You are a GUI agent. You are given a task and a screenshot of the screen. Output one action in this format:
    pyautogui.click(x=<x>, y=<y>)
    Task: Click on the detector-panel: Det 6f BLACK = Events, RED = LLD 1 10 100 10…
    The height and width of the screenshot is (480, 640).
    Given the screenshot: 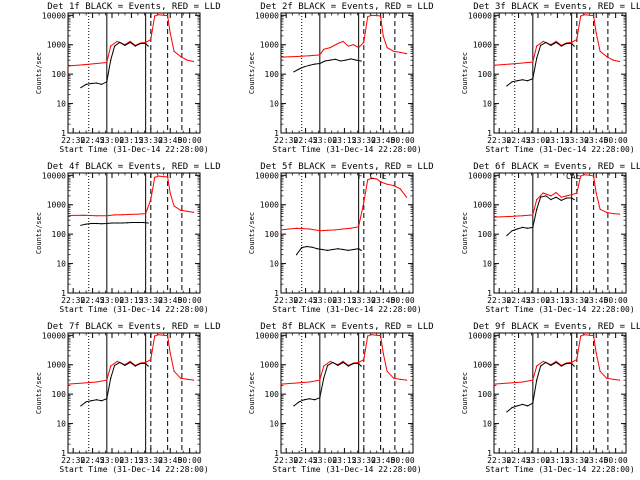 What is the action you would take?
    pyautogui.click(x=550, y=238)
    